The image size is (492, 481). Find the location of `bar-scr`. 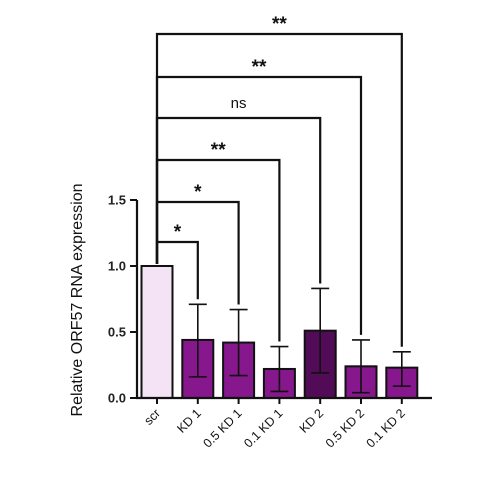

bar-scr is located at coordinates (157, 332).